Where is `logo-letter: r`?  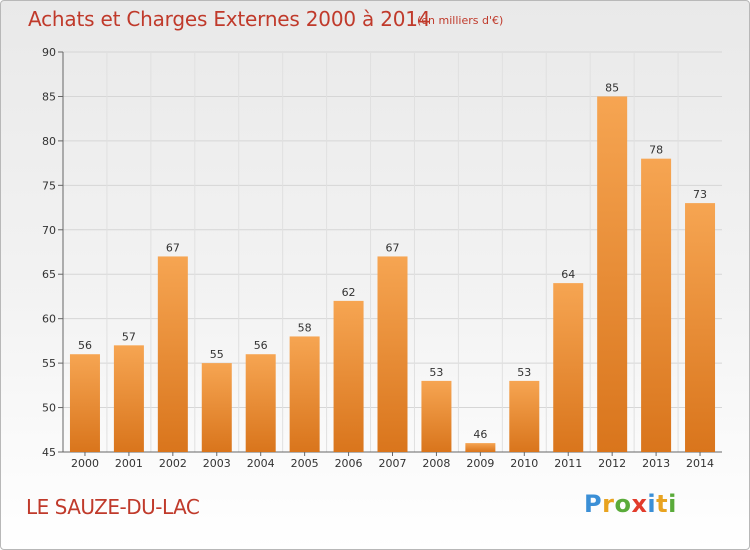 logo-letter: r is located at coordinates (608, 504).